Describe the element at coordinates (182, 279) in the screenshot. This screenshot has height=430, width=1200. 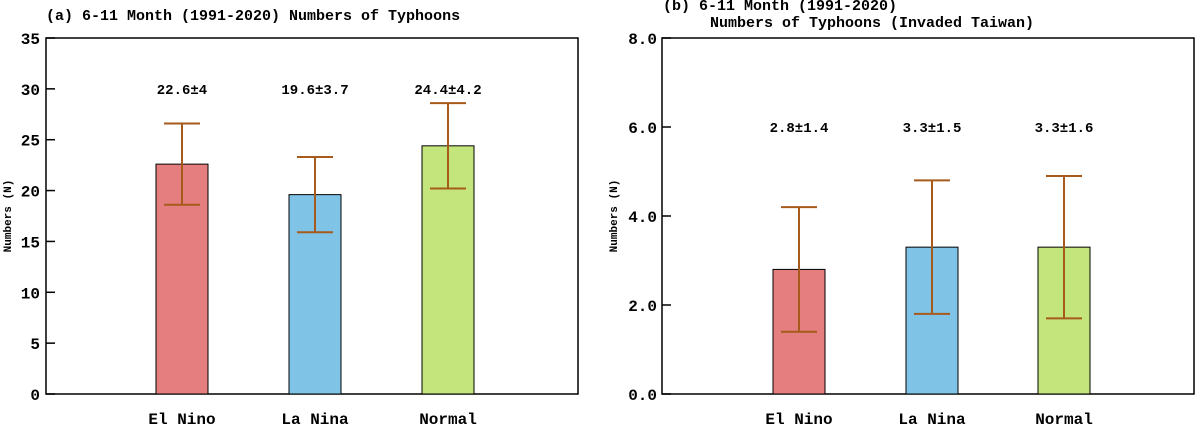
I see `panel-a-bar-el-nino` at that location.